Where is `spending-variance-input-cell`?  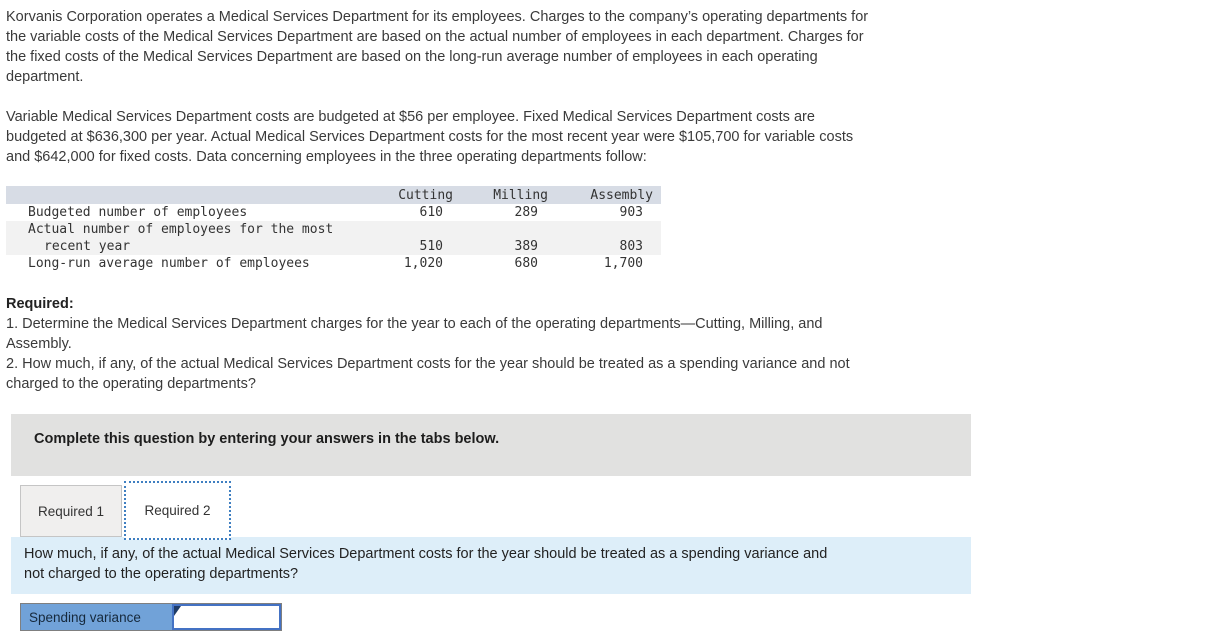
spending-variance-input-cell is located at coordinates (226, 617).